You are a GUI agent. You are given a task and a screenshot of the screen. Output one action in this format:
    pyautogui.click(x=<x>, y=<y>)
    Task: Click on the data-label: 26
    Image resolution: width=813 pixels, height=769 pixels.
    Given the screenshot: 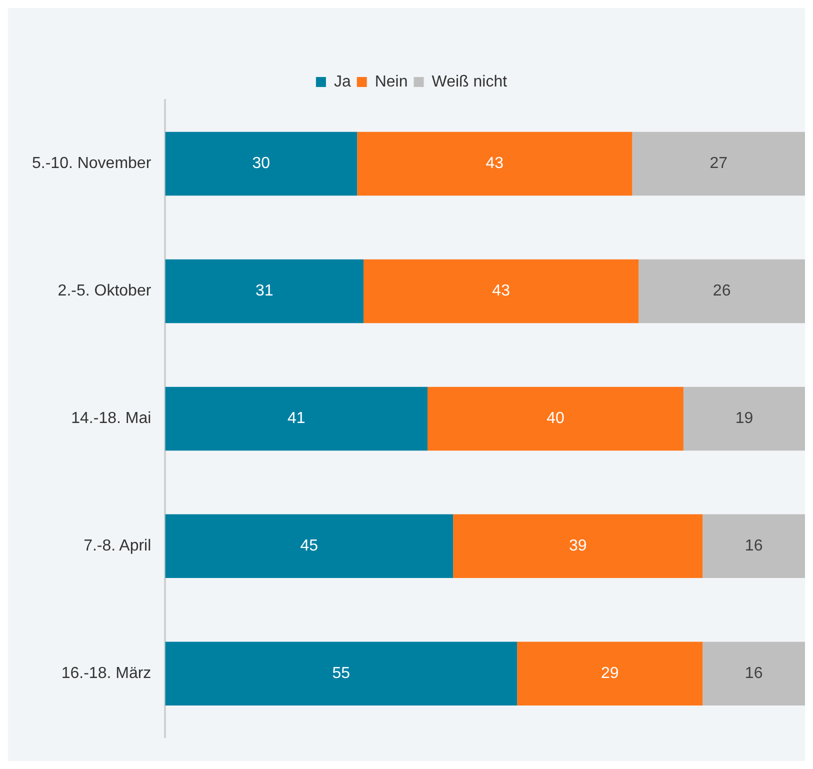 What is the action you would take?
    pyautogui.click(x=721, y=291)
    